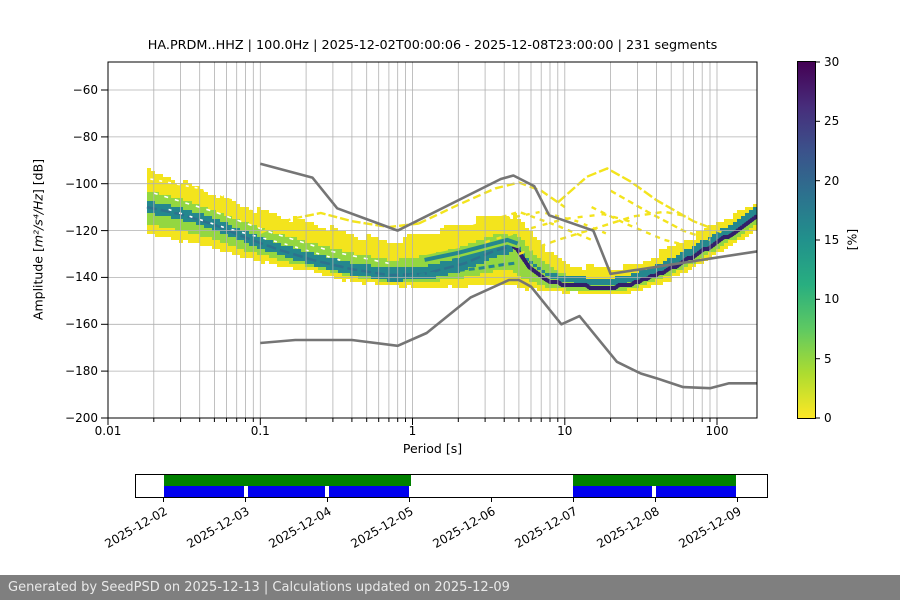 This screenshot has width=900, height=600. What do you see at coordinates (81, 324) in the screenshot?
I see `y-tick-label: −160` at bounding box center [81, 324].